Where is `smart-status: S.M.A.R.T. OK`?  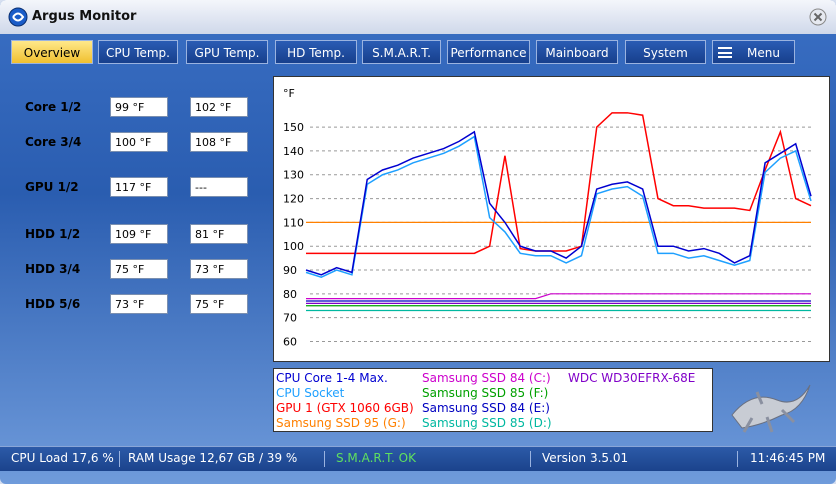
smart-status: S.M.A.R.T. OK is located at coordinates (376, 458).